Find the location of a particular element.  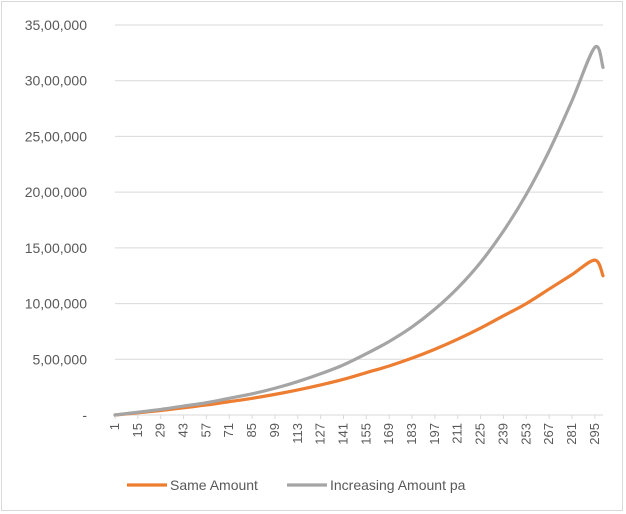

x-tick-label: 281 is located at coordinates (571, 434).